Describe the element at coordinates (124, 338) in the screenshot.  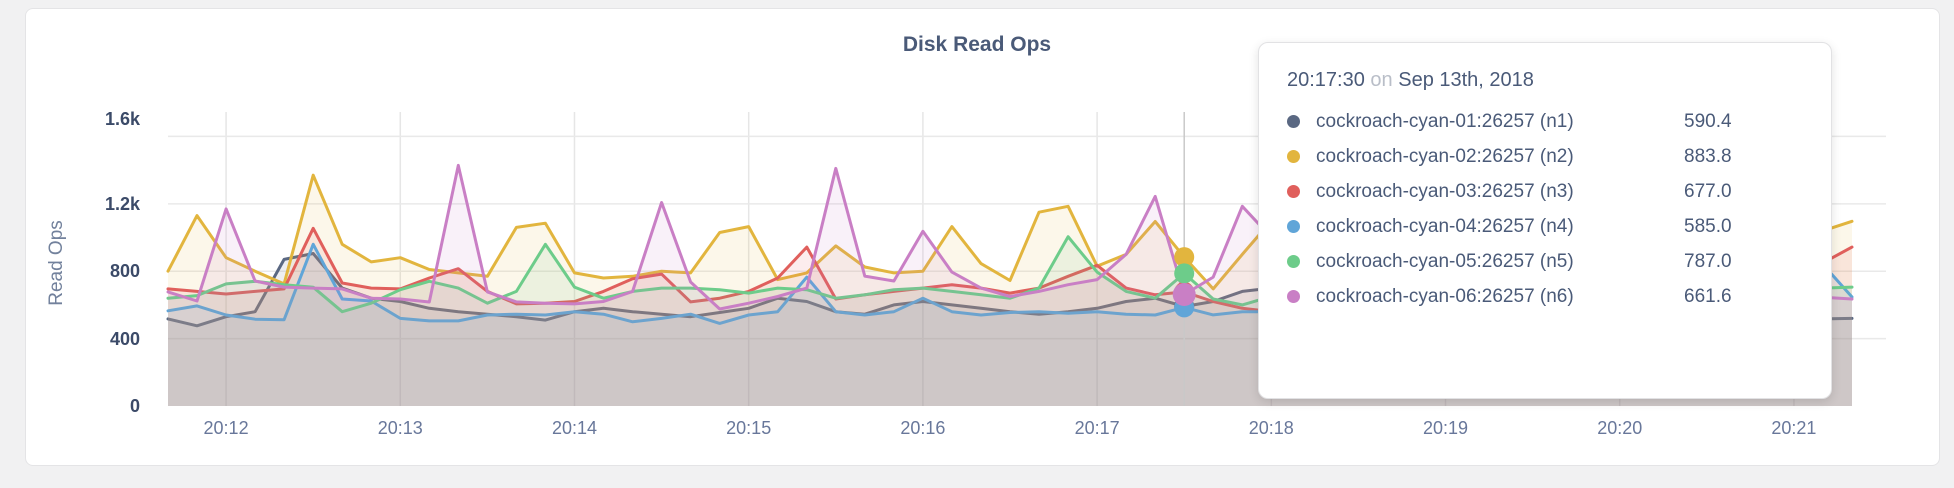
I see `y-tick-label: 400` at that location.